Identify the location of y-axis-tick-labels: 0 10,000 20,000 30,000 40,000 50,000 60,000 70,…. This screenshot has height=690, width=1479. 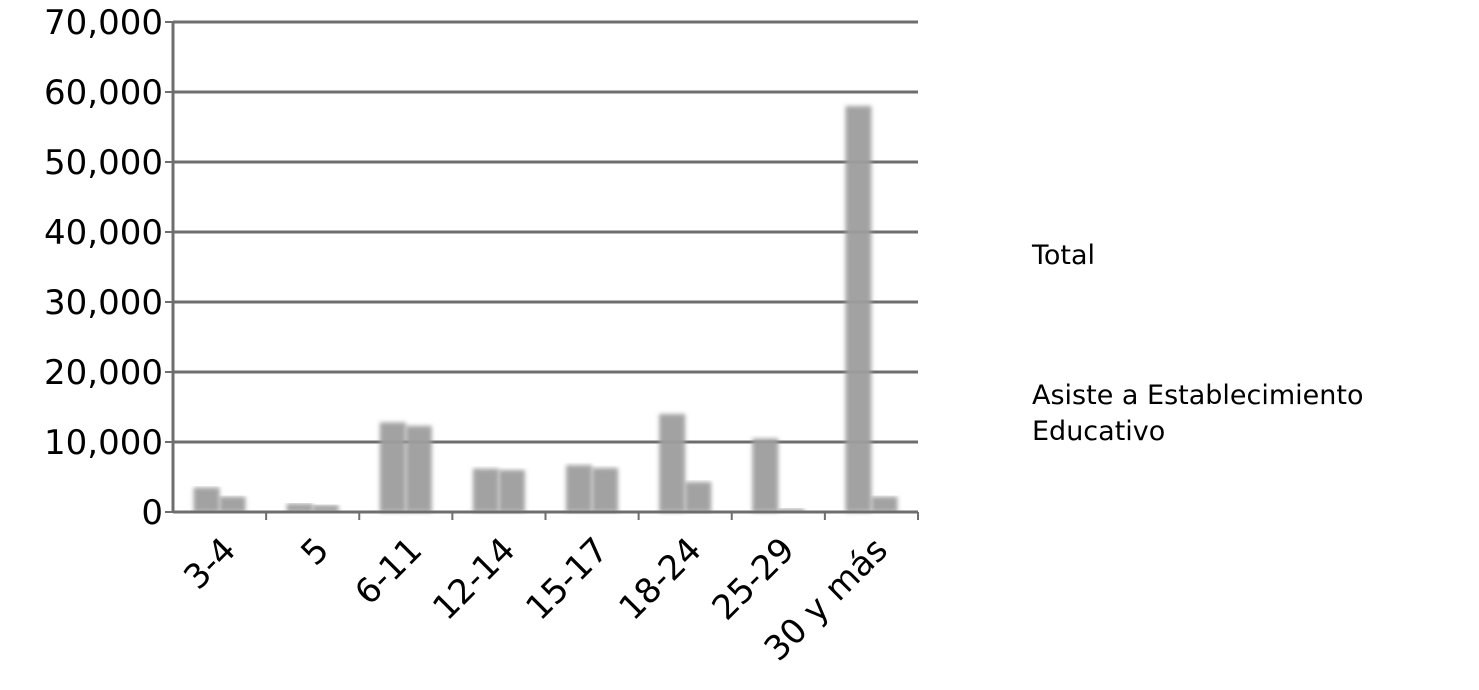
(103, 268).